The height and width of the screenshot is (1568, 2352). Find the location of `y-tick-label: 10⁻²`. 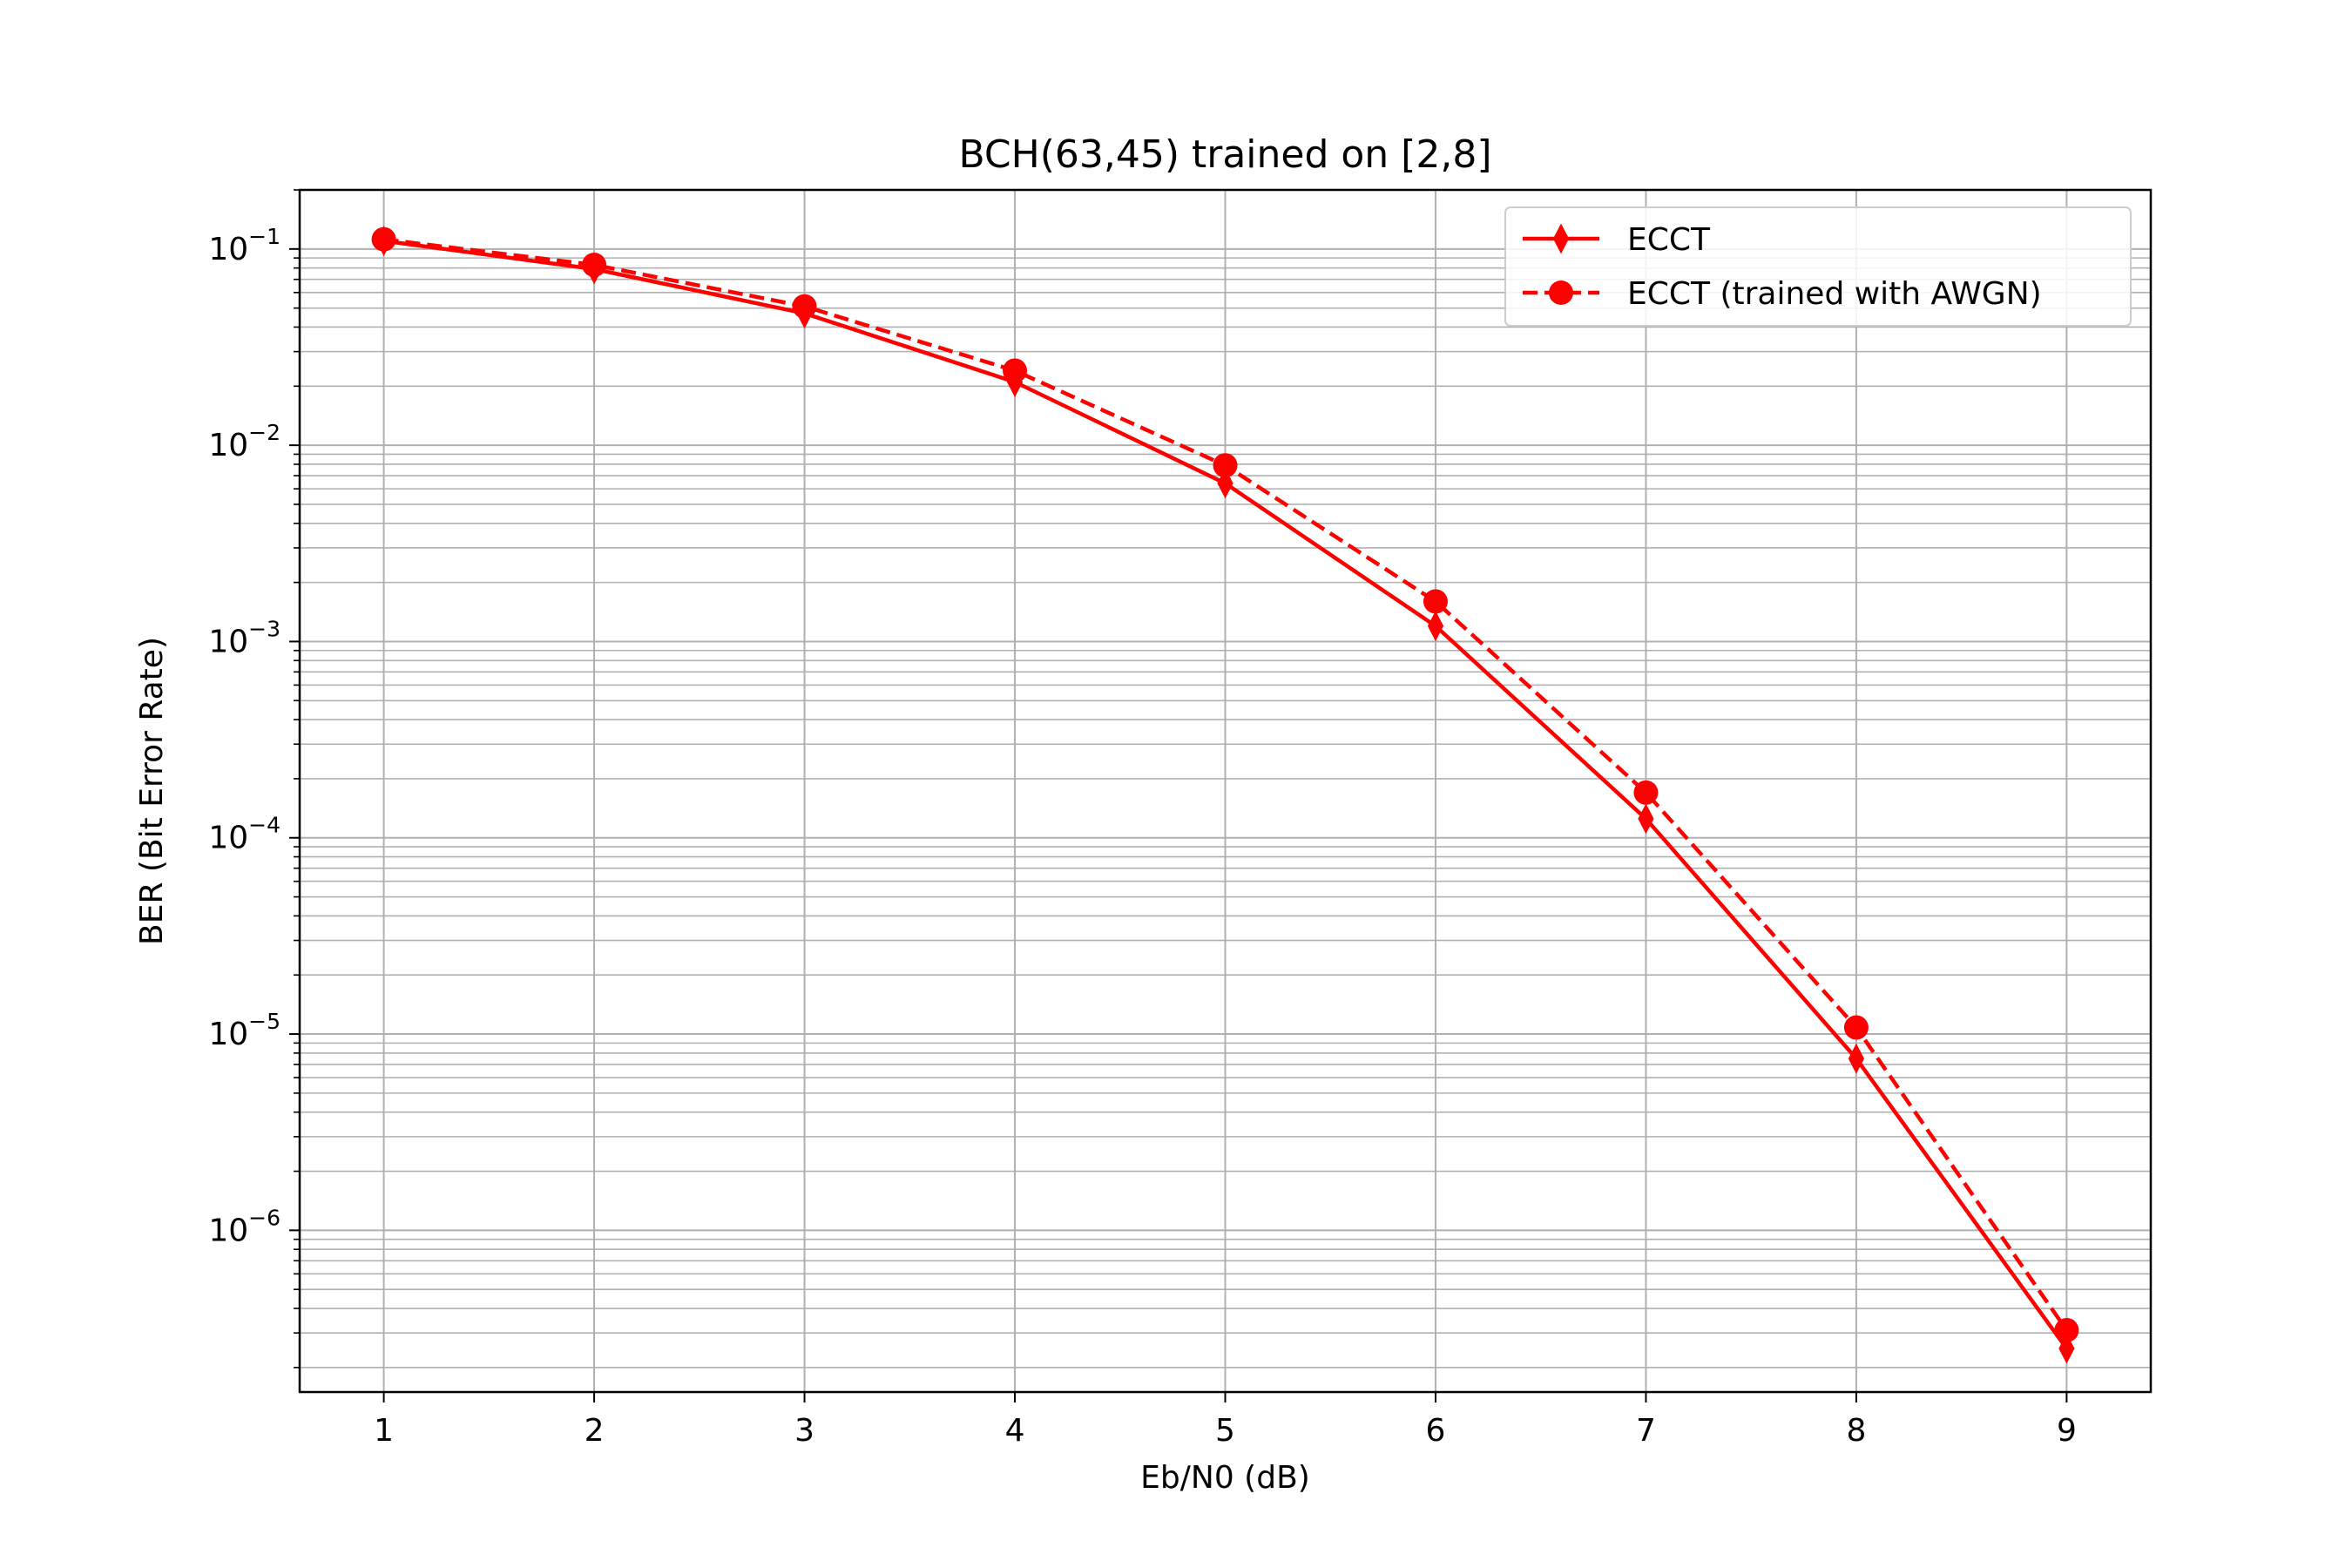

y-tick-label: 10⁻² is located at coordinates (244, 442).